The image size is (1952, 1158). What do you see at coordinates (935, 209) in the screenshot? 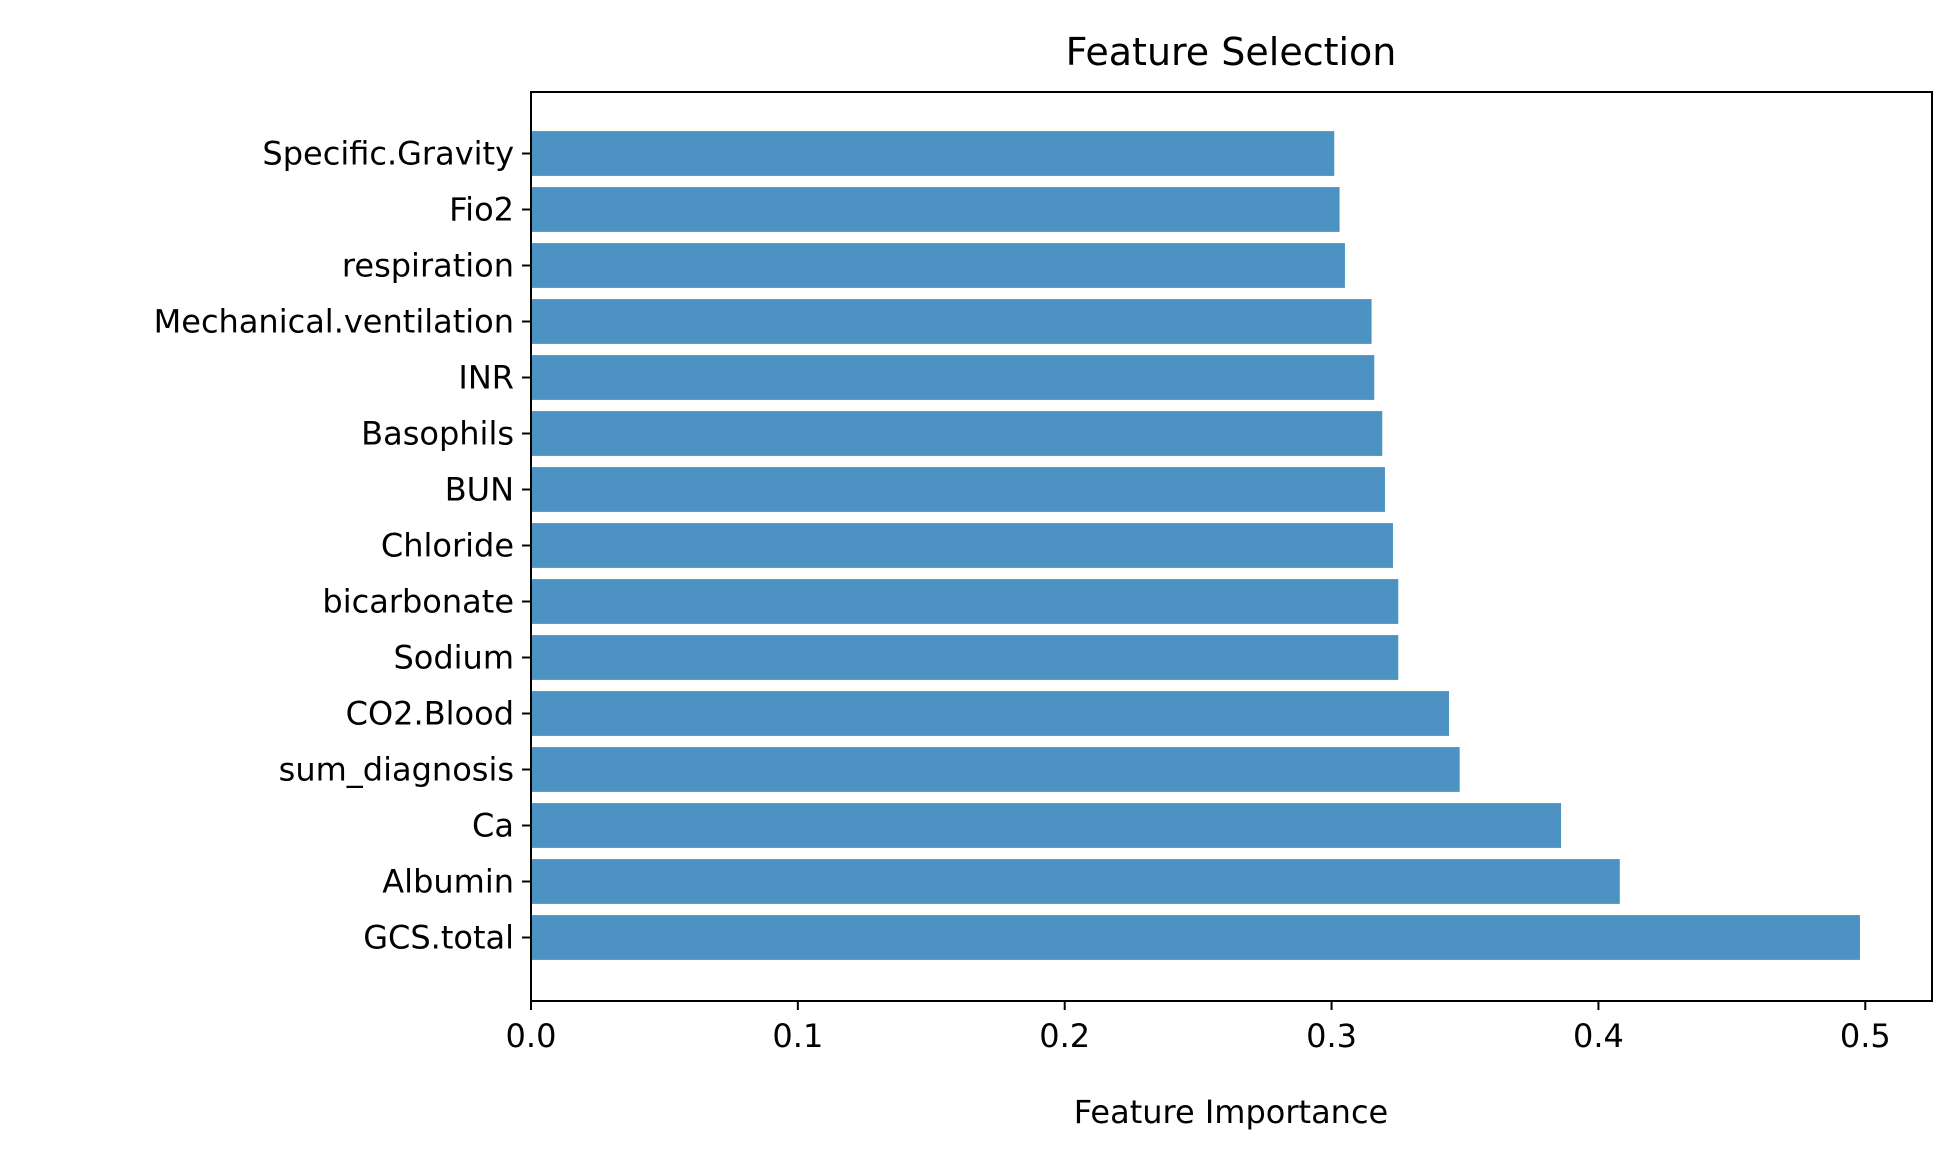
I see `bar-fio2` at bounding box center [935, 209].